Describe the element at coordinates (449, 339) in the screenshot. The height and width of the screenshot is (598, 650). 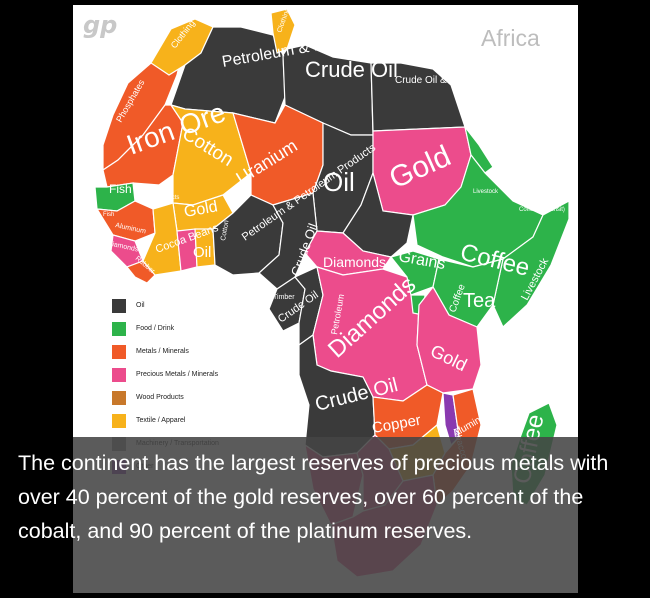
I see `region-tanzania` at that location.